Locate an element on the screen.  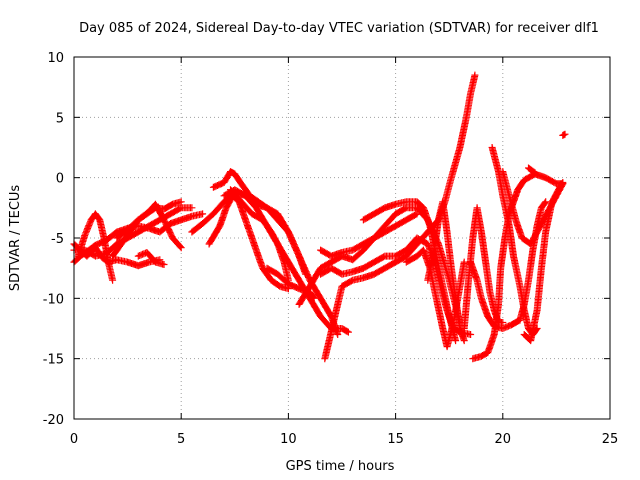
y-axis-label: SDTVAR / TECUs is located at coordinates (15, 238).